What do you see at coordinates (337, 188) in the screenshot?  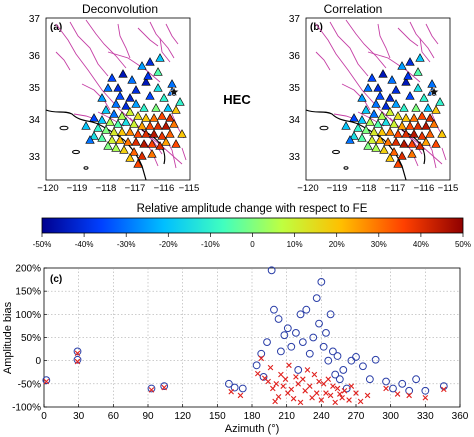 I see `panel-b-xtick: −119` at bounding box center [337, 188].